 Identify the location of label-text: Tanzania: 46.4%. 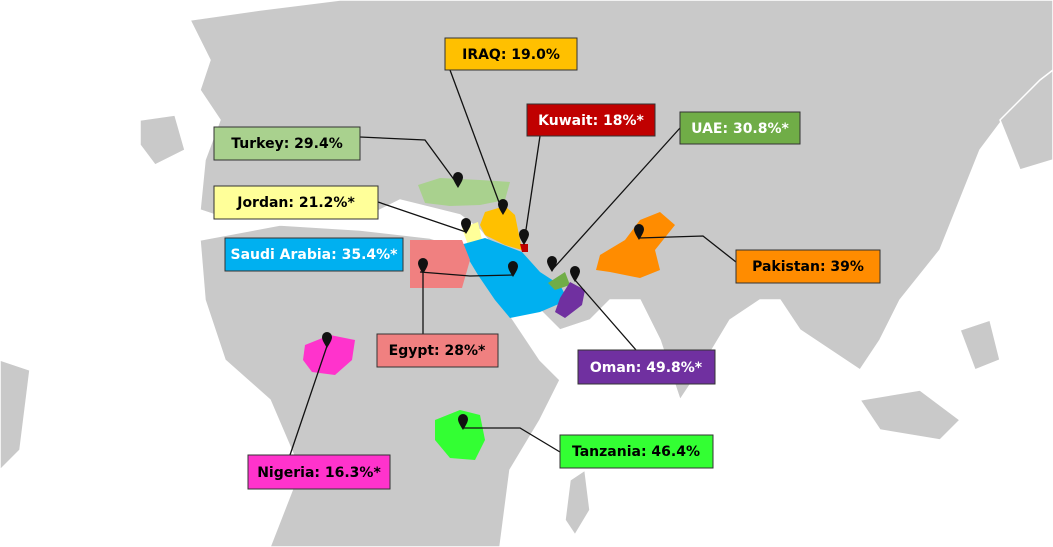
(636, 452).